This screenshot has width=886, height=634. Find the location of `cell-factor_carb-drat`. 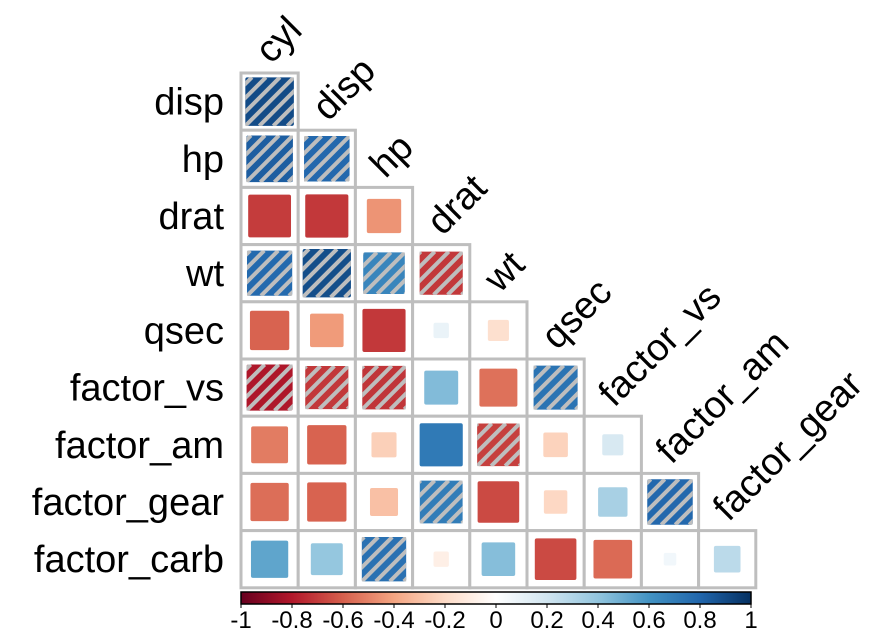

cell-factor_carb-drat is located at coordinates (441, 559).